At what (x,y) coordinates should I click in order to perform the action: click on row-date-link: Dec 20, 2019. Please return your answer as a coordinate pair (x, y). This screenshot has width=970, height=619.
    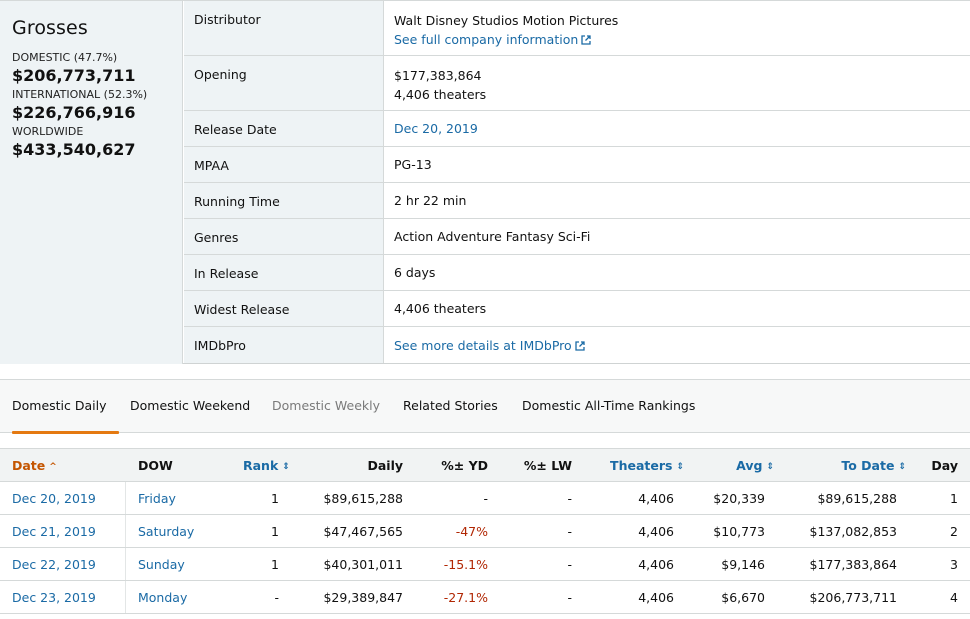
    Looking at the image, I should click on (54, 498).